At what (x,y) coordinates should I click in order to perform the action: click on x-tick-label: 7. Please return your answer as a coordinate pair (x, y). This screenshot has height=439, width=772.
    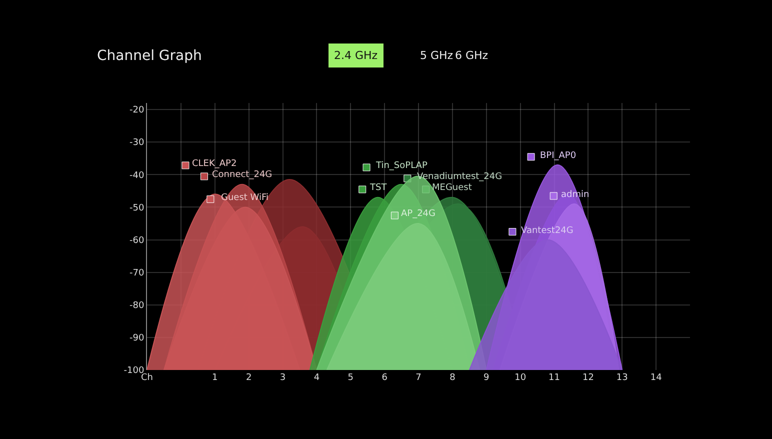
    Looking at the image, I should click on (419, 378).